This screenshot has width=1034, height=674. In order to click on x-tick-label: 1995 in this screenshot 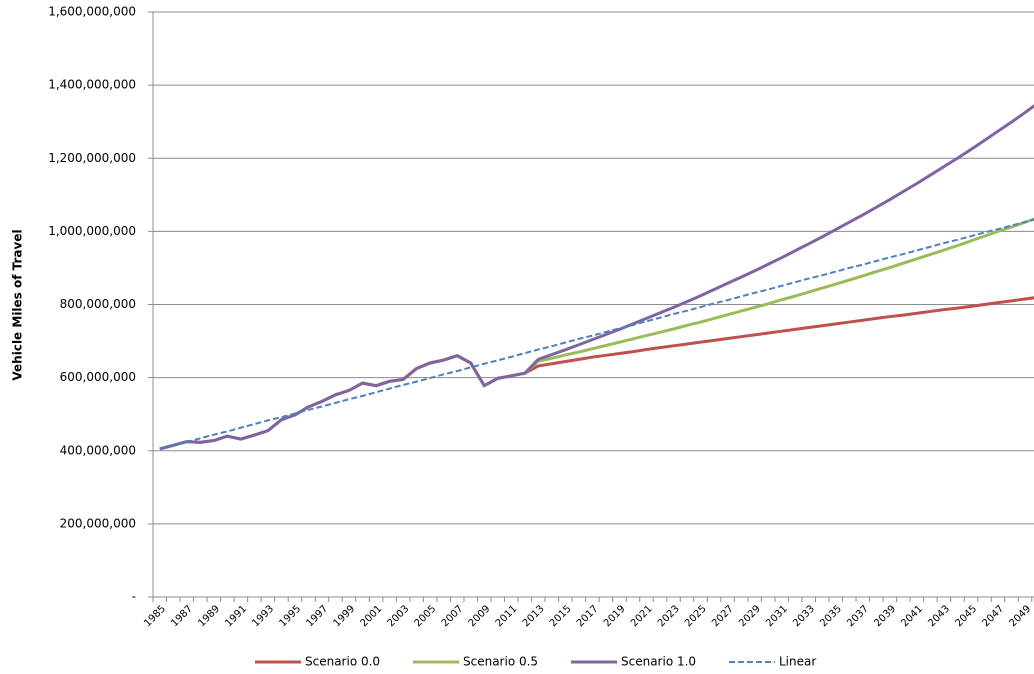, I will do `click(290, 616)`.